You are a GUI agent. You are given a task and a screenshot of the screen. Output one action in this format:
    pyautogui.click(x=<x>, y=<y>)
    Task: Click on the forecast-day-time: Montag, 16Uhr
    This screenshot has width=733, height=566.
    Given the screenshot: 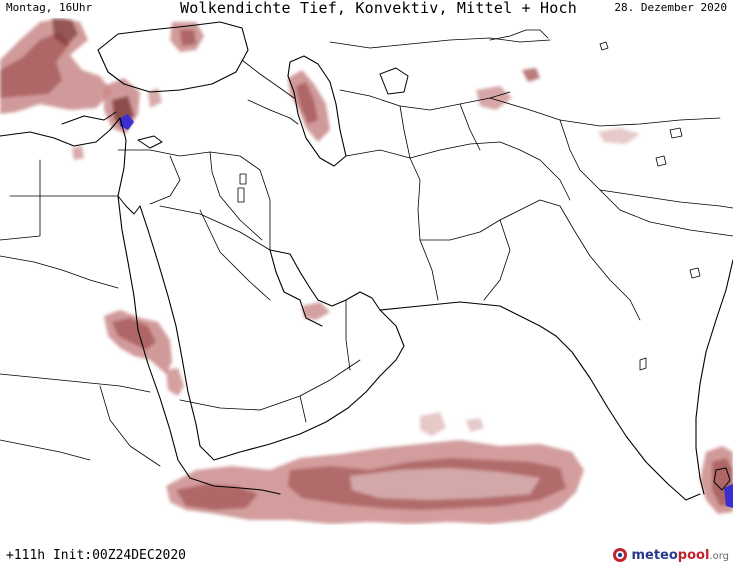 What is the action you would take?
    pyautogui.click(x=49, y=7)
    